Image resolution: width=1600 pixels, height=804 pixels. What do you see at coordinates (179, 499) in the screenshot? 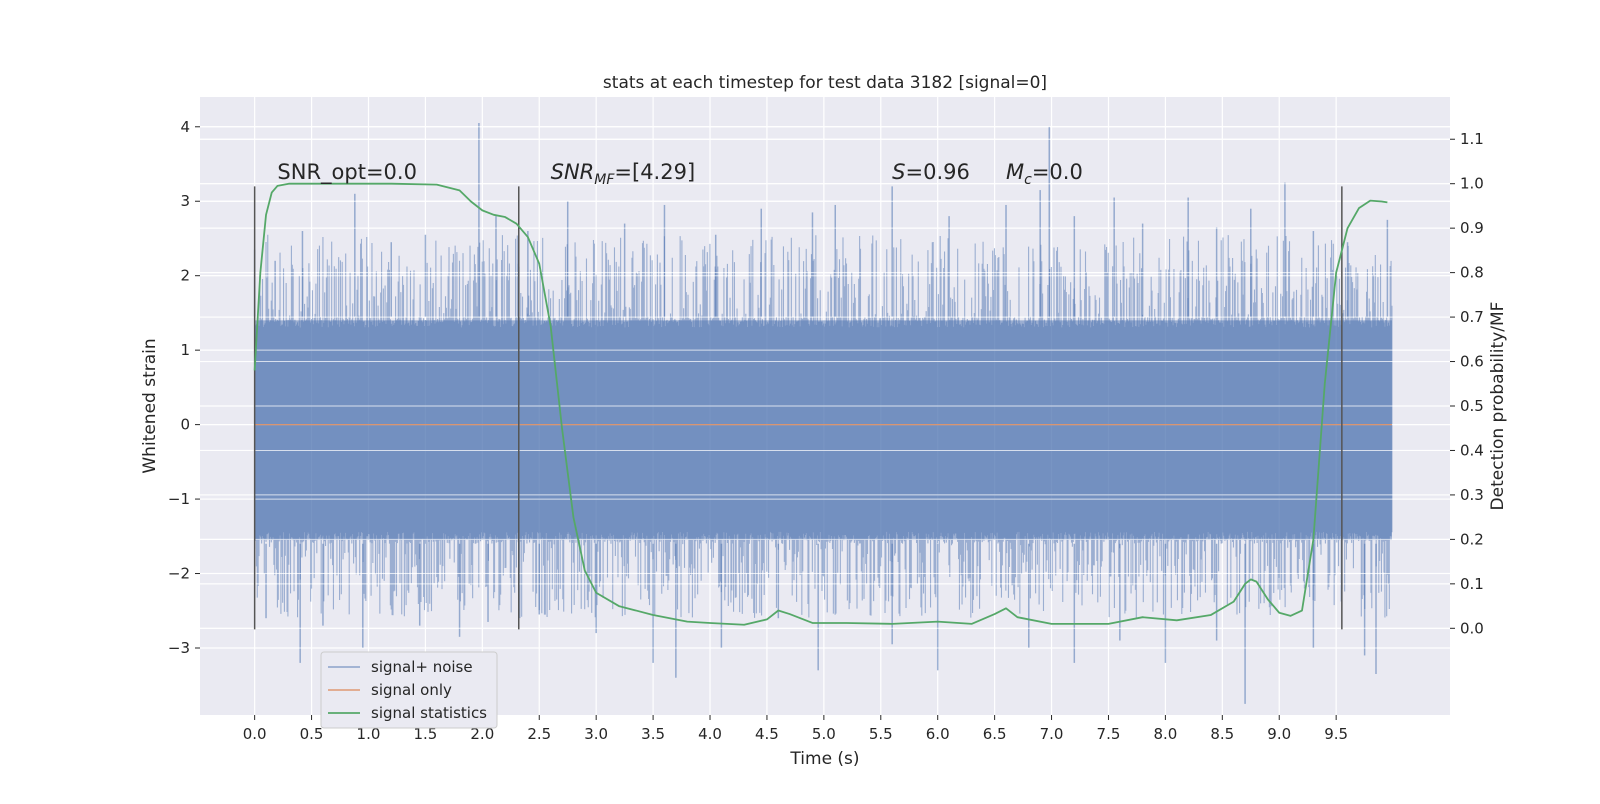
I see `y-tick-label: −1` at bounding box center [179, 499].